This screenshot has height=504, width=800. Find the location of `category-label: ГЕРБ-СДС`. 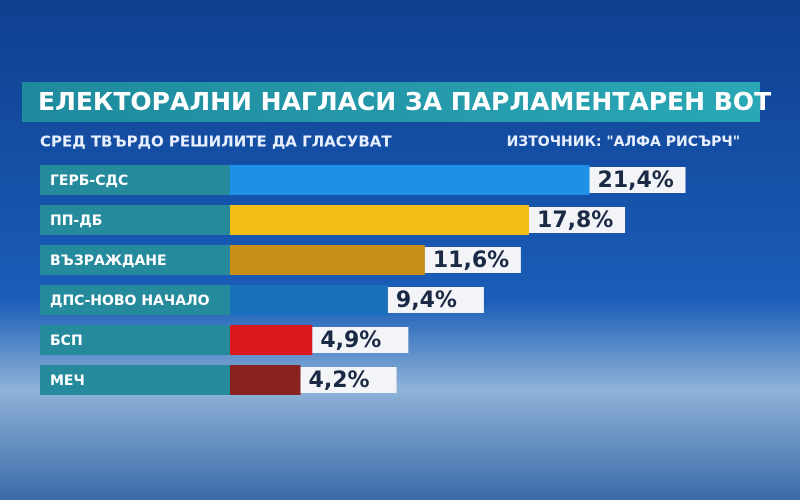

category-label: ГЕРБ-СДС is located at coordinates (89, 181).